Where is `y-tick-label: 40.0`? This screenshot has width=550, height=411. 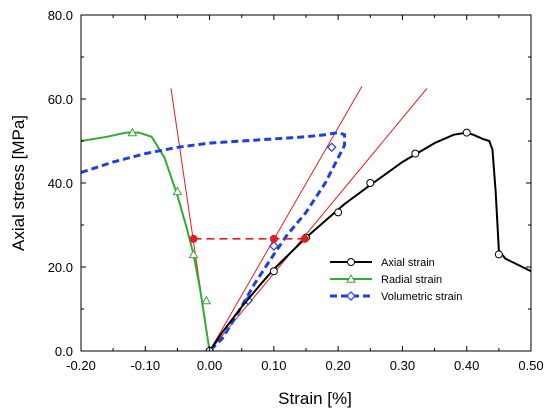 y-tick-label: 40.0 is located at coordinates (60, 183).